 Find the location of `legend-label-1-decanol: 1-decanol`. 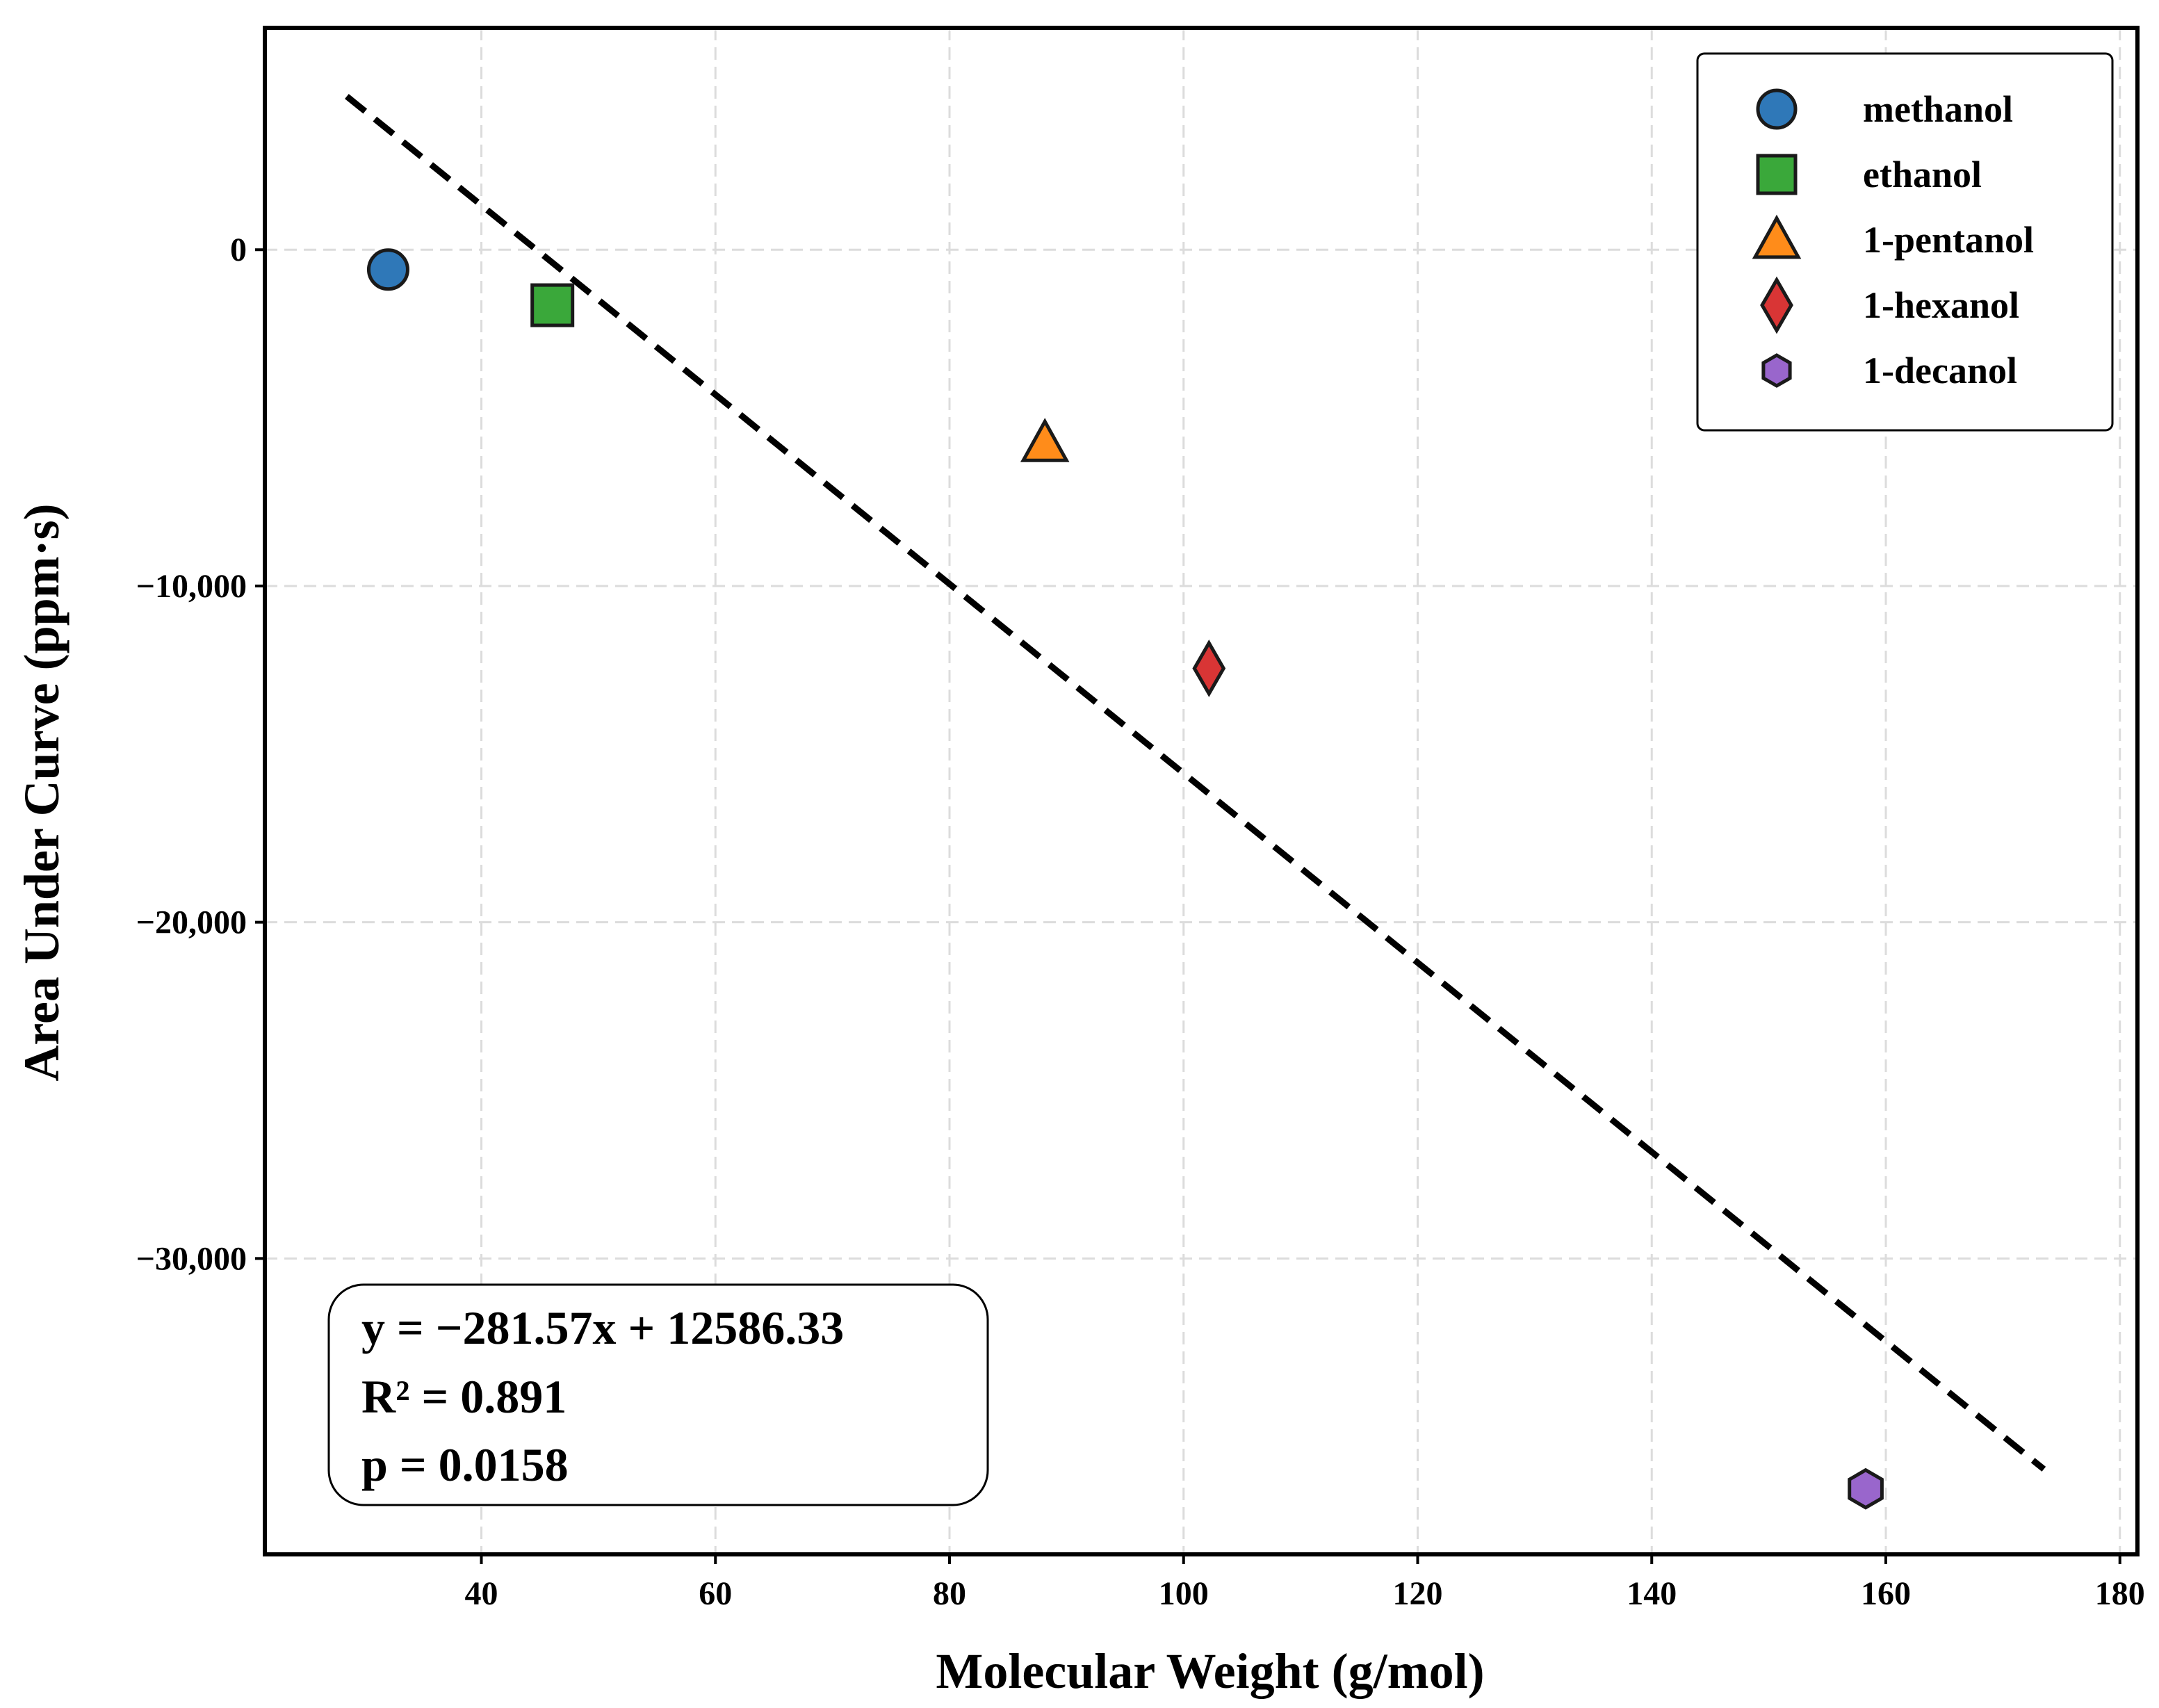

legend-label-1-decanol: 1-decanol is located at coordinates (1940, 371).